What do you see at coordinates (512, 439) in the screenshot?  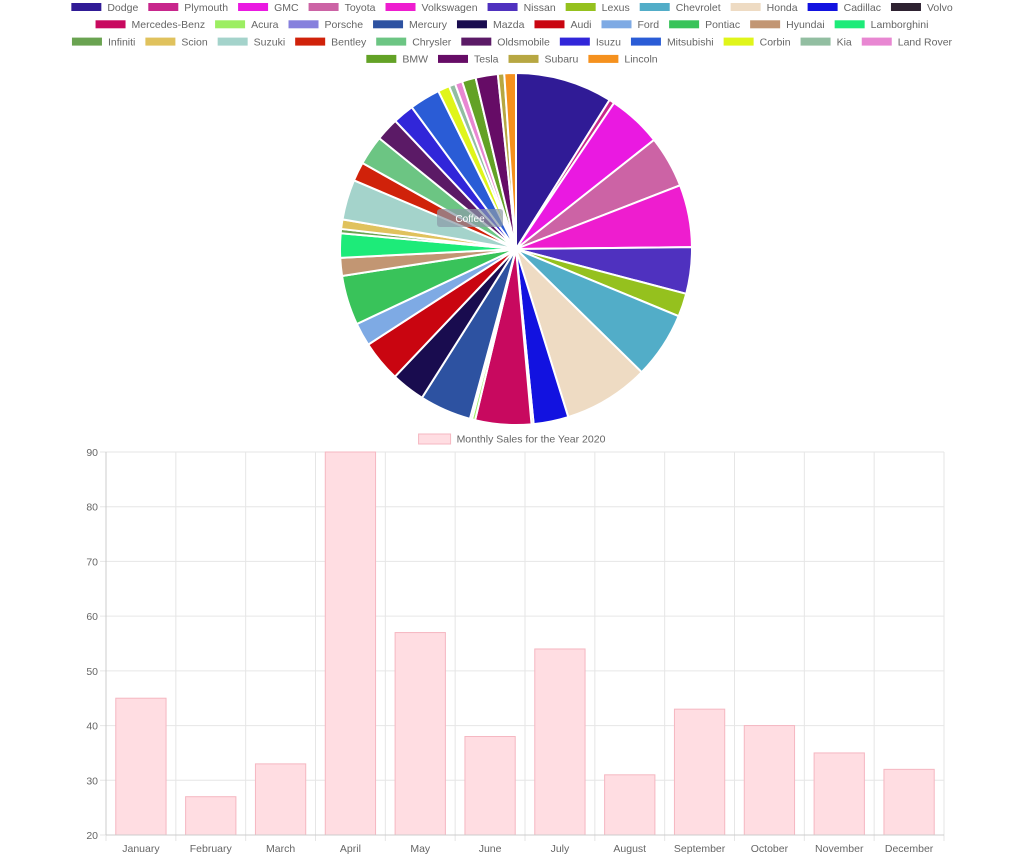 I see `legend-item-monthly-sales: Monthly Sales for the Year 2020` at bounding box center [512, 439].